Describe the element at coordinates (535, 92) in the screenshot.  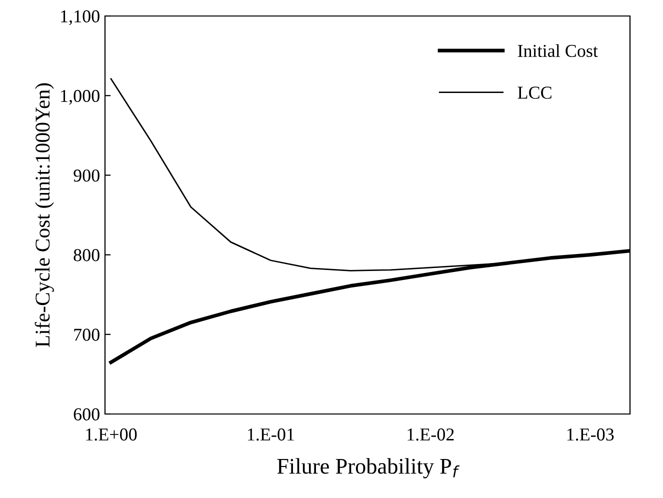
I see `legend-label: LCC` at that location.